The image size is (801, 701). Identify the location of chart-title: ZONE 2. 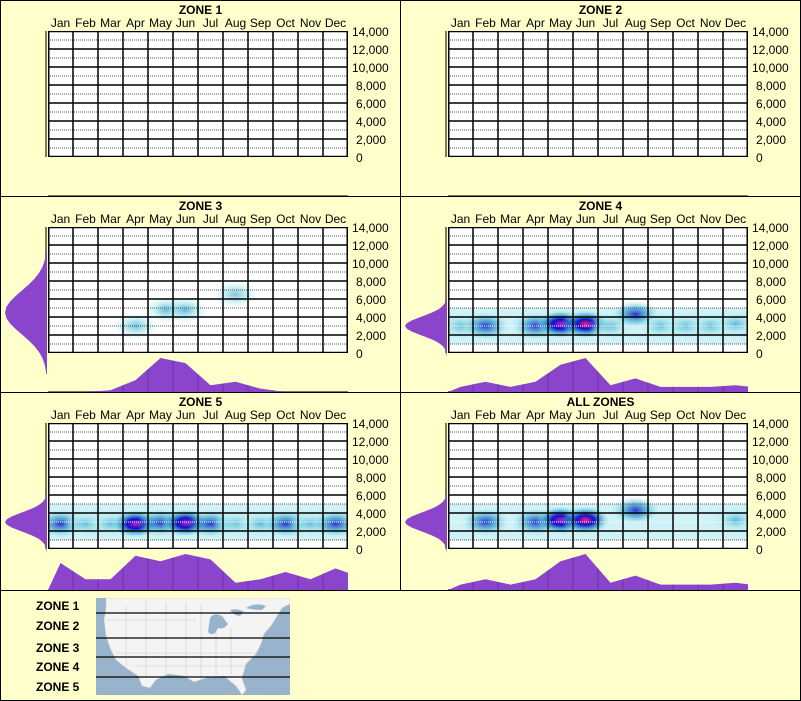
(600, 10).